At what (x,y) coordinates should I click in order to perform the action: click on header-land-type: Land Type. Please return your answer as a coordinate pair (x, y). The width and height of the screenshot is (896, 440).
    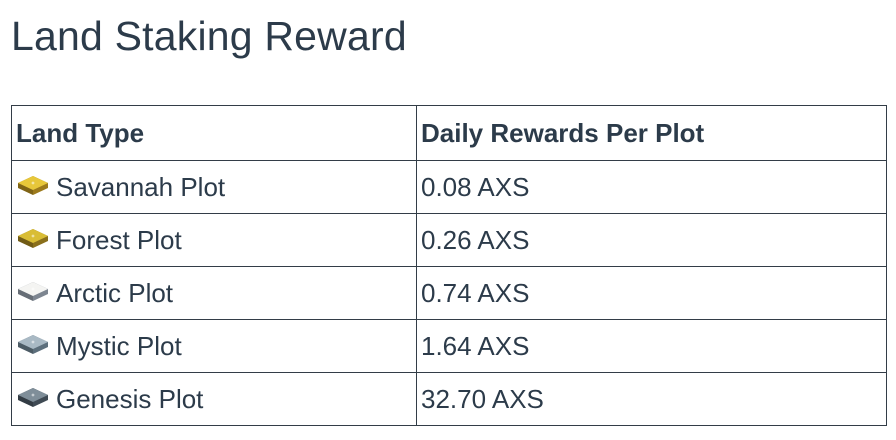
    Looking at the image, I should click on (214, 133).